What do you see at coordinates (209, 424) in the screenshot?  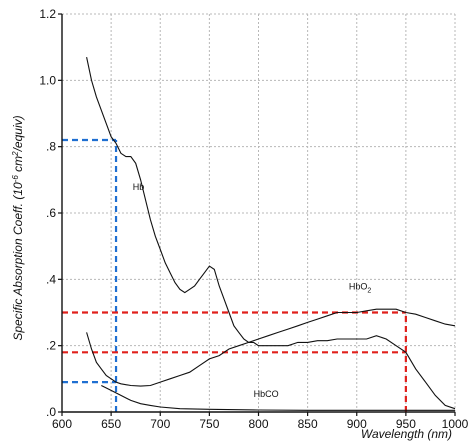 I see `x-tick-label: 750` at bounding box center [209, 424].